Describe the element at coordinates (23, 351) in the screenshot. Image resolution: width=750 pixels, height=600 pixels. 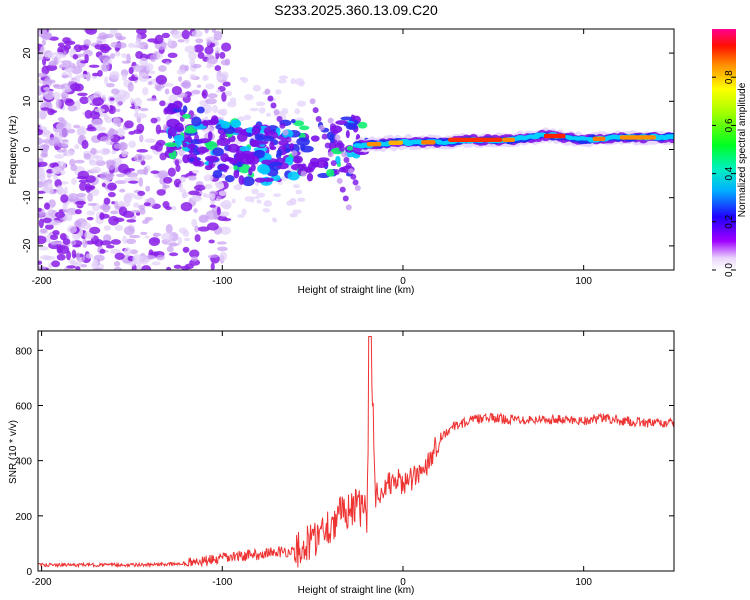
I see `snr-y-tick-label: 800` at that location.